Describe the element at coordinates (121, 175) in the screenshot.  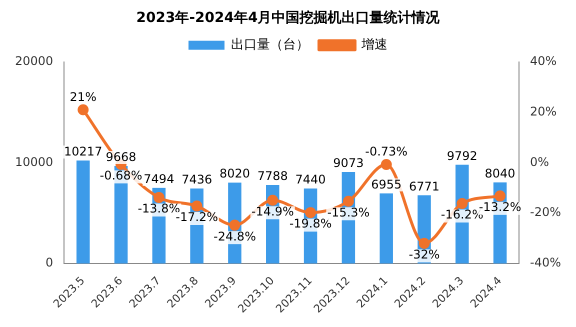
I see `data-label: -0.68%` at that location.